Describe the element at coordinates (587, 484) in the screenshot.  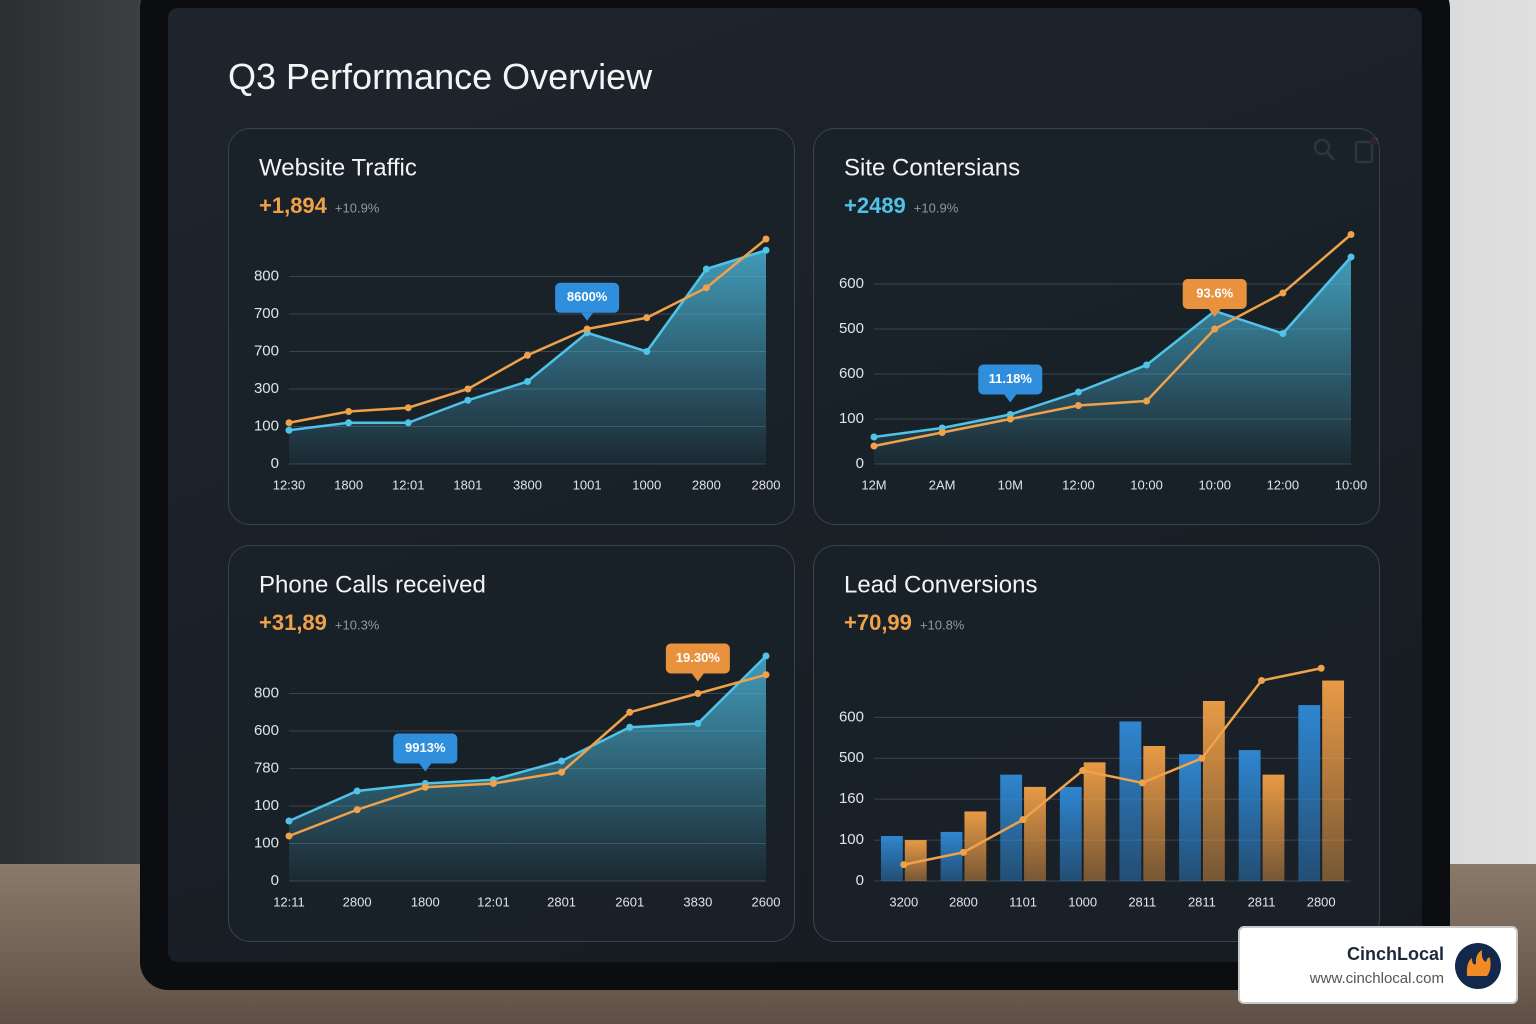
I see `x-tick-label: 1001` at that location.